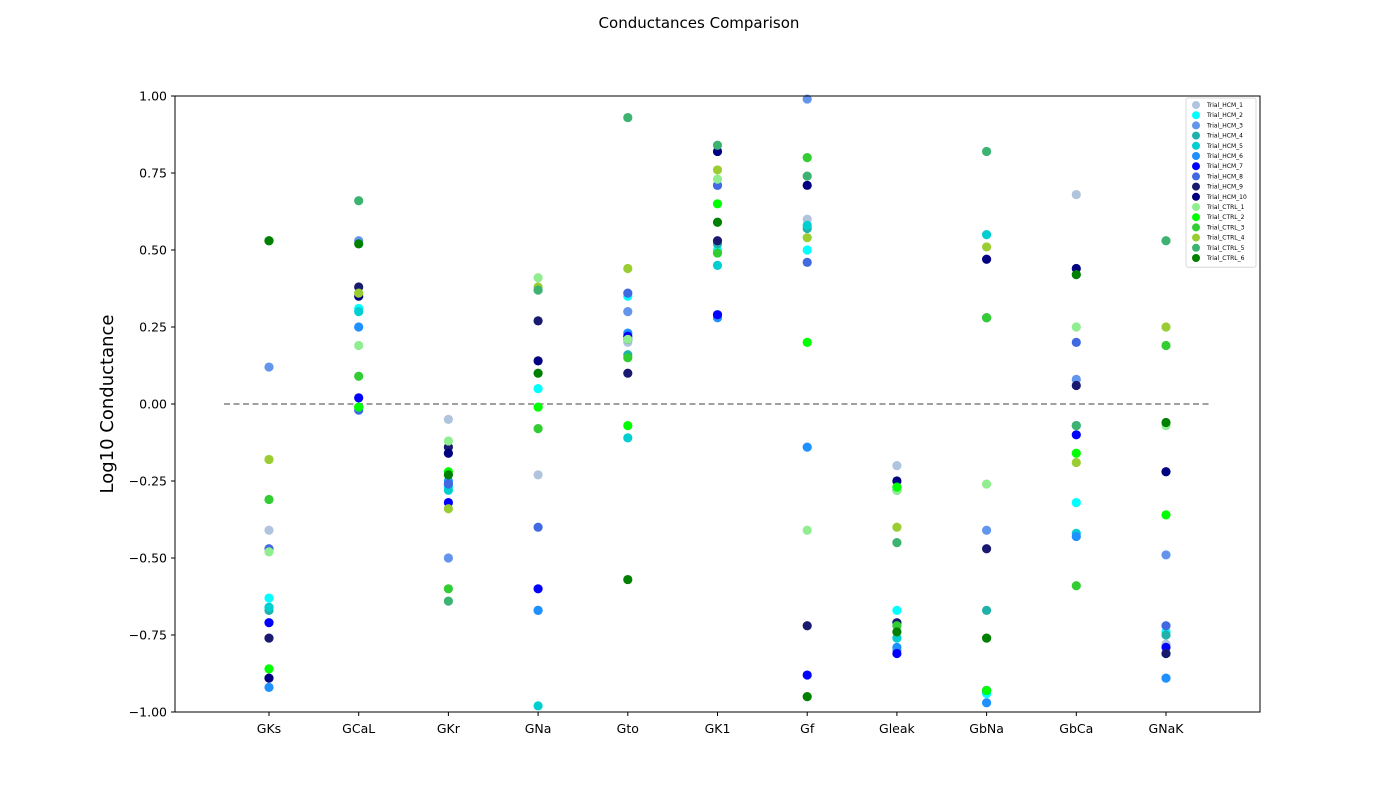  Describe the element at coordinates (807, 158) in the screenshot. I see `data-point-trial-ctrl-3-gf` at that location.